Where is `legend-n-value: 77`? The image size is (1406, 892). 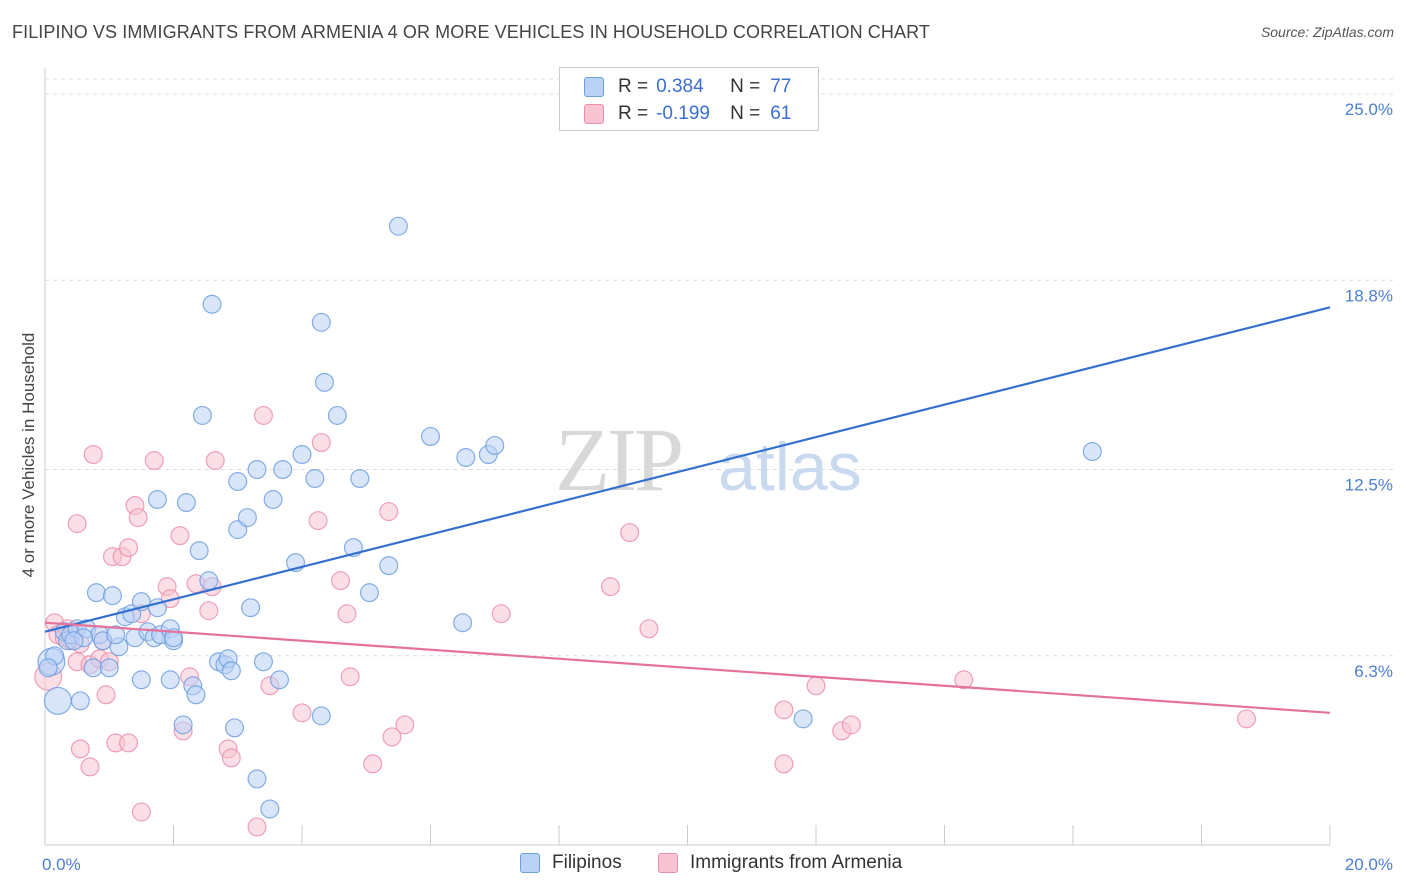 legend-n-value: 77 is located at coordinates (781, 86).